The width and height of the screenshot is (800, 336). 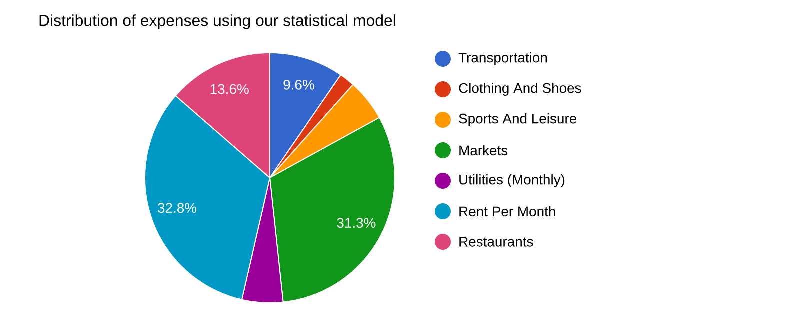 What do you see at coordinates (218, 22) in the screenshot?
I see `chart-title: Distribution of expenses using our statistical model` at bounding box center [218, 22].